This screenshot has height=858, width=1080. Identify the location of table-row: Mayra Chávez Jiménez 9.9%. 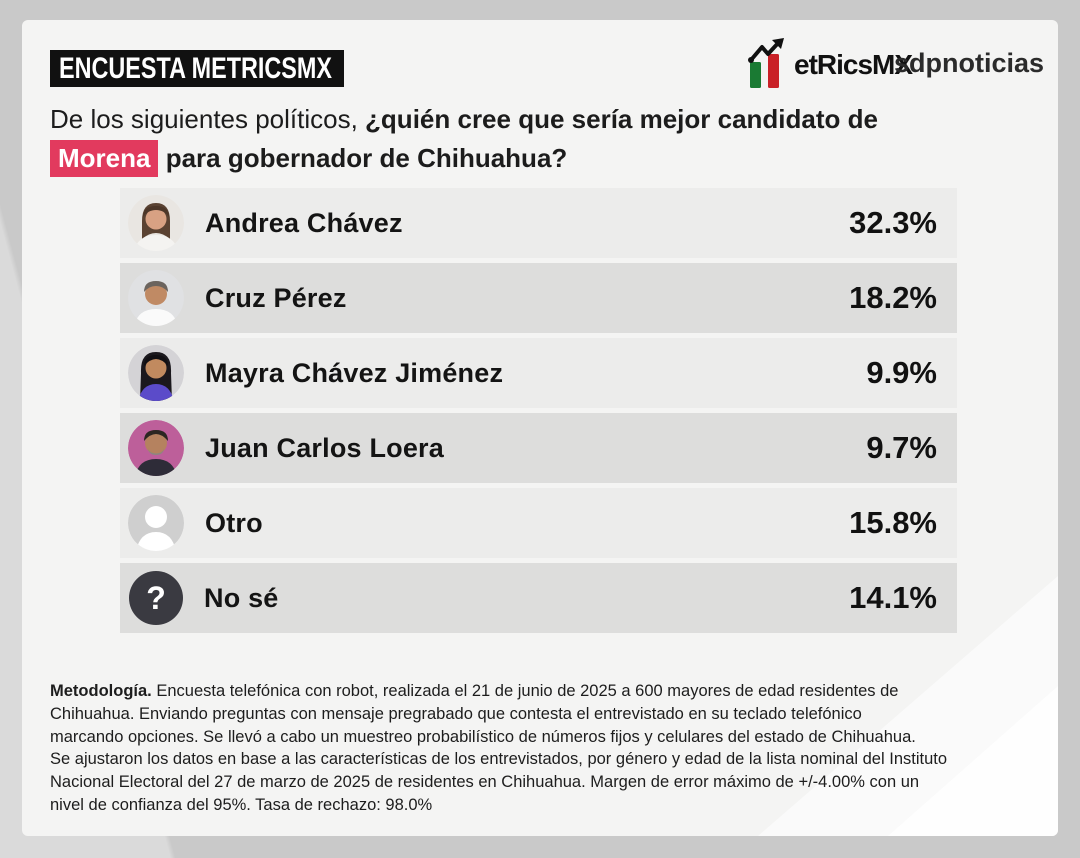
(538, 373).